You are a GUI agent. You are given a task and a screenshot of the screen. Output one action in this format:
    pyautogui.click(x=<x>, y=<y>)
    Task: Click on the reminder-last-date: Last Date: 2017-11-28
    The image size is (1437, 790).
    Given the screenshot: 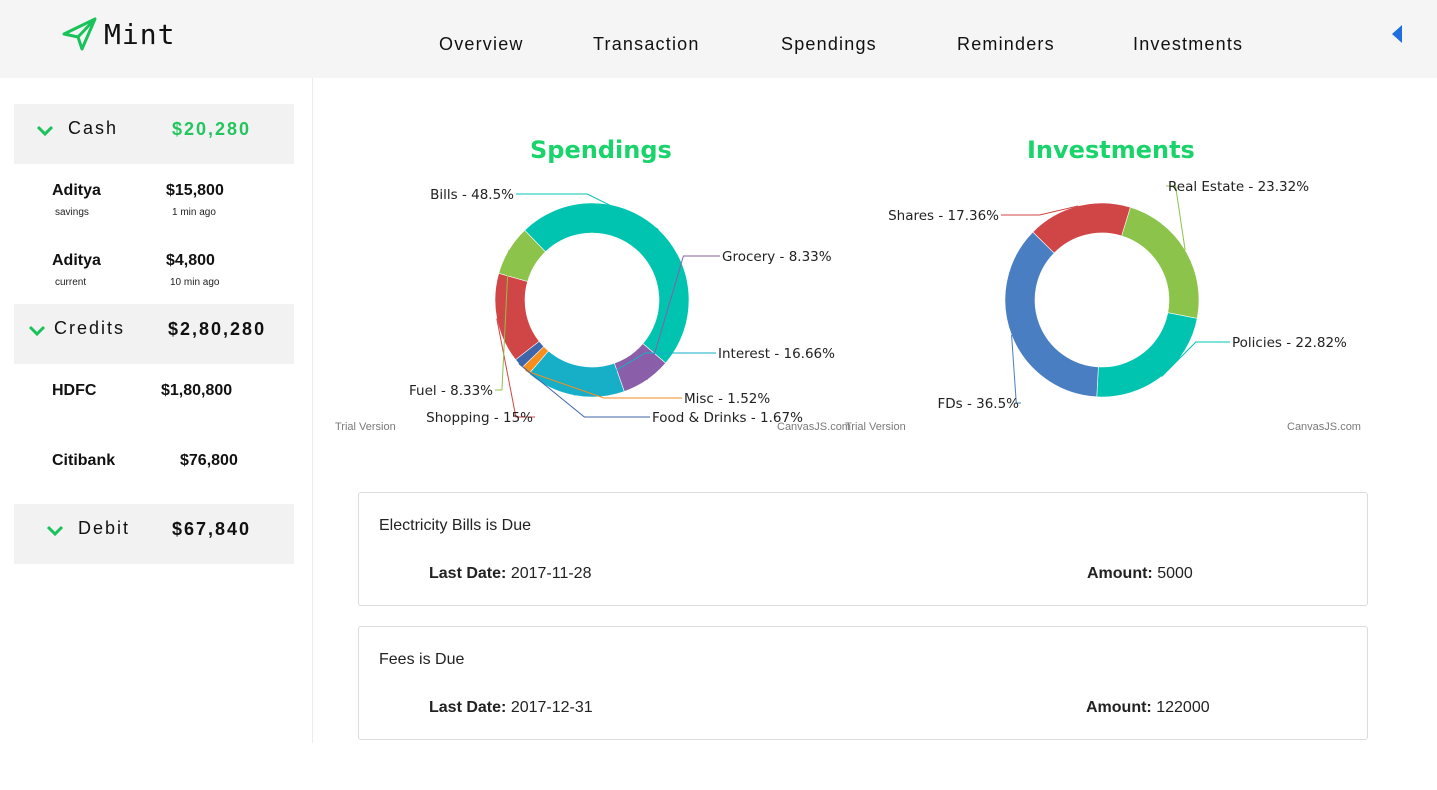 What is the action you would take?
    pyautogui.click(x=510, y=574)
    